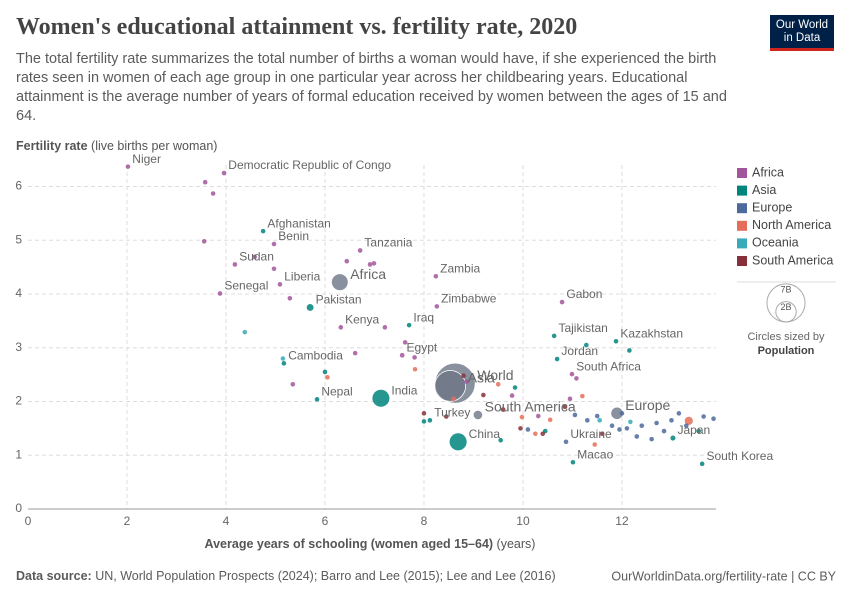  Describe the element at coordinates (579, 351) in the screenshot. I see `point-label: Jordan` at that location.